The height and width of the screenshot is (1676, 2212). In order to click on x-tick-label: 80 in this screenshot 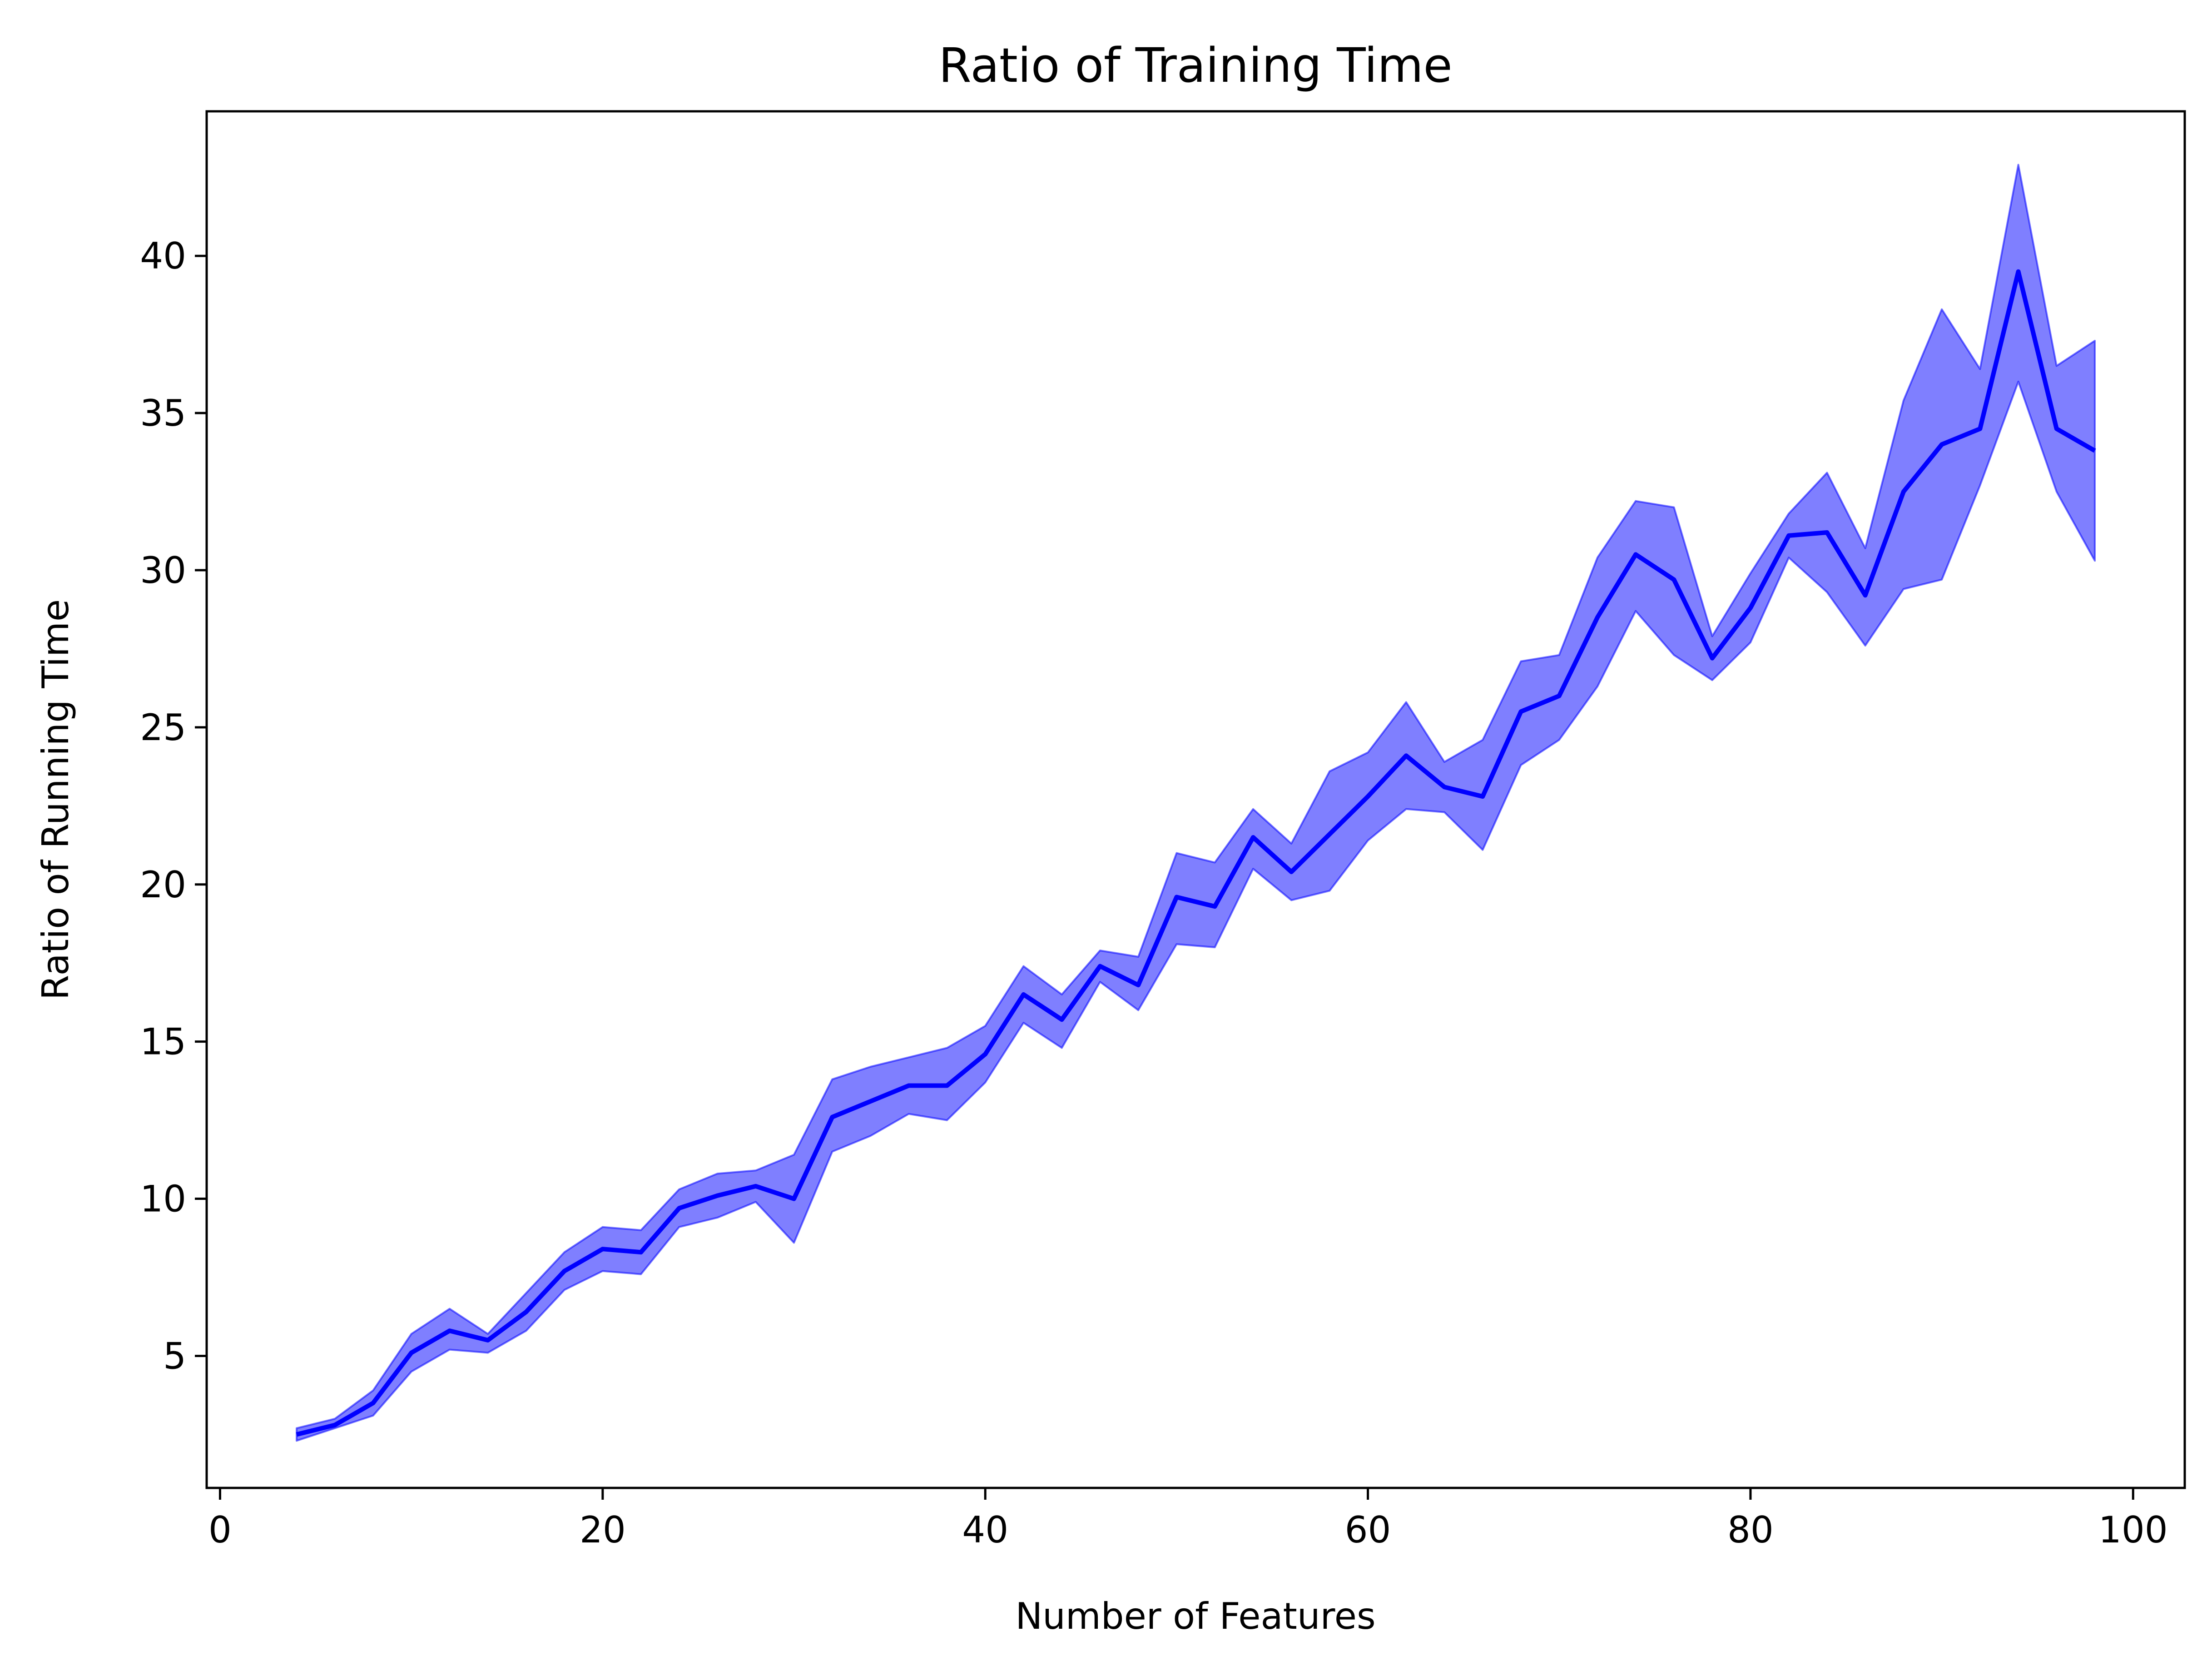, I will do `click(1750, 1530)`.